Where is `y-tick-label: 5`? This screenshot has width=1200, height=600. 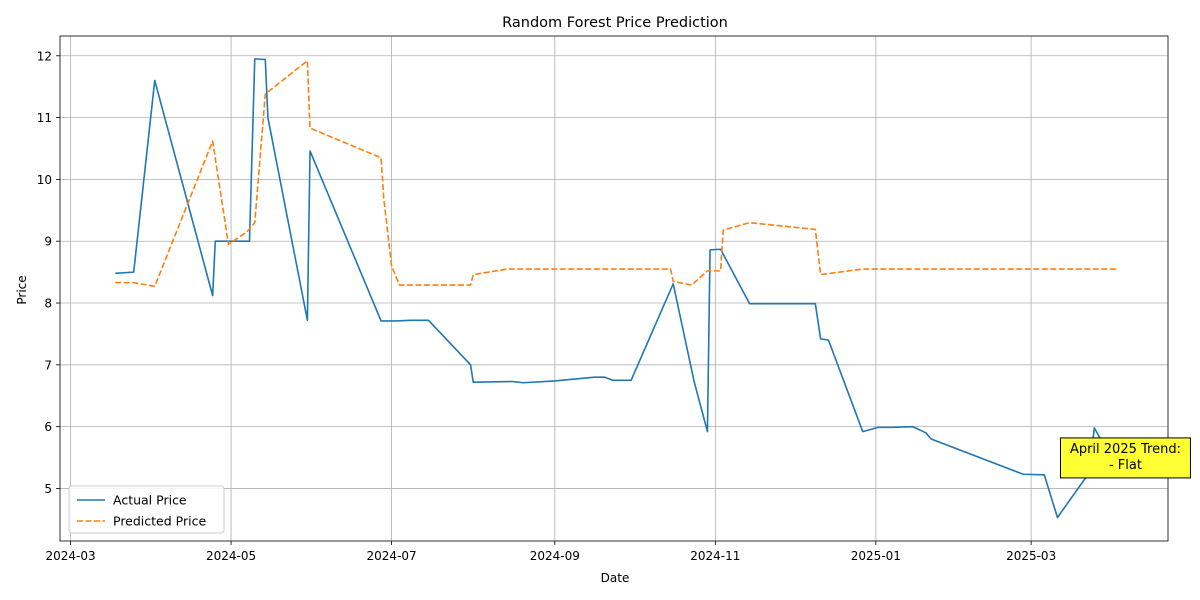 y-tick-label: 5 is located at coordinates (48, 489).